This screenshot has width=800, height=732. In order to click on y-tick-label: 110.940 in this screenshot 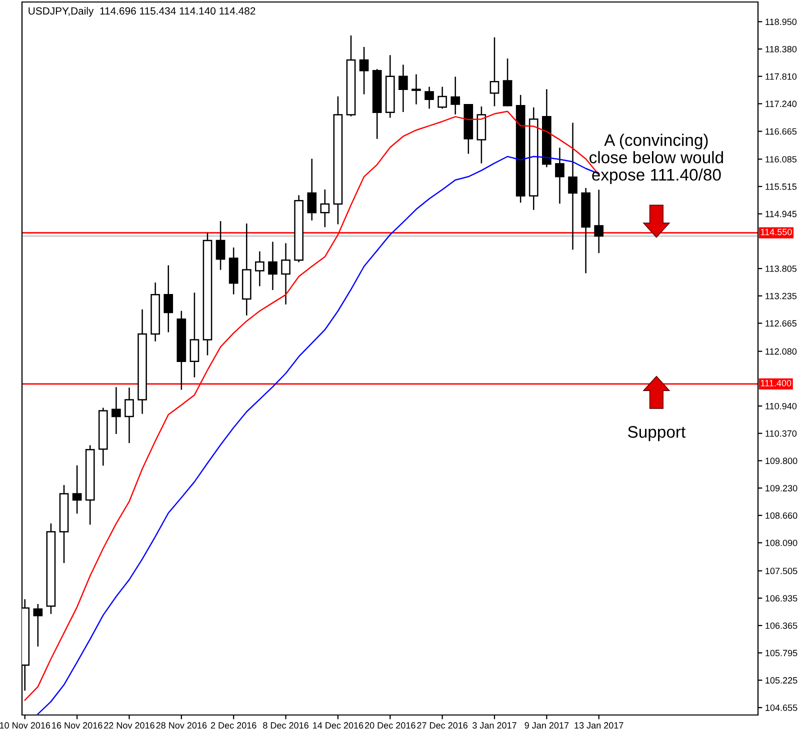, I will do `click(781, 406)`.